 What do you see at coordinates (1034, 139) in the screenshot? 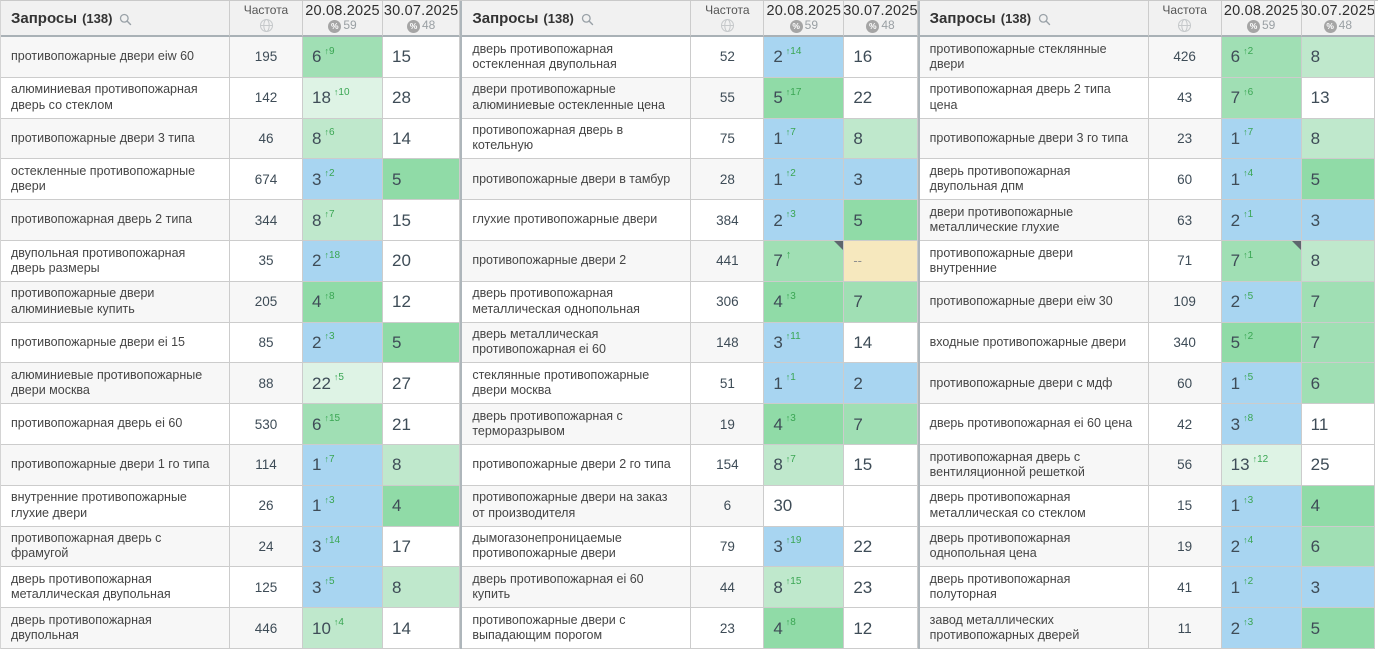
I see `query-cell: противопожарные двери 3 го типа` at bounding box center [1034, 139].